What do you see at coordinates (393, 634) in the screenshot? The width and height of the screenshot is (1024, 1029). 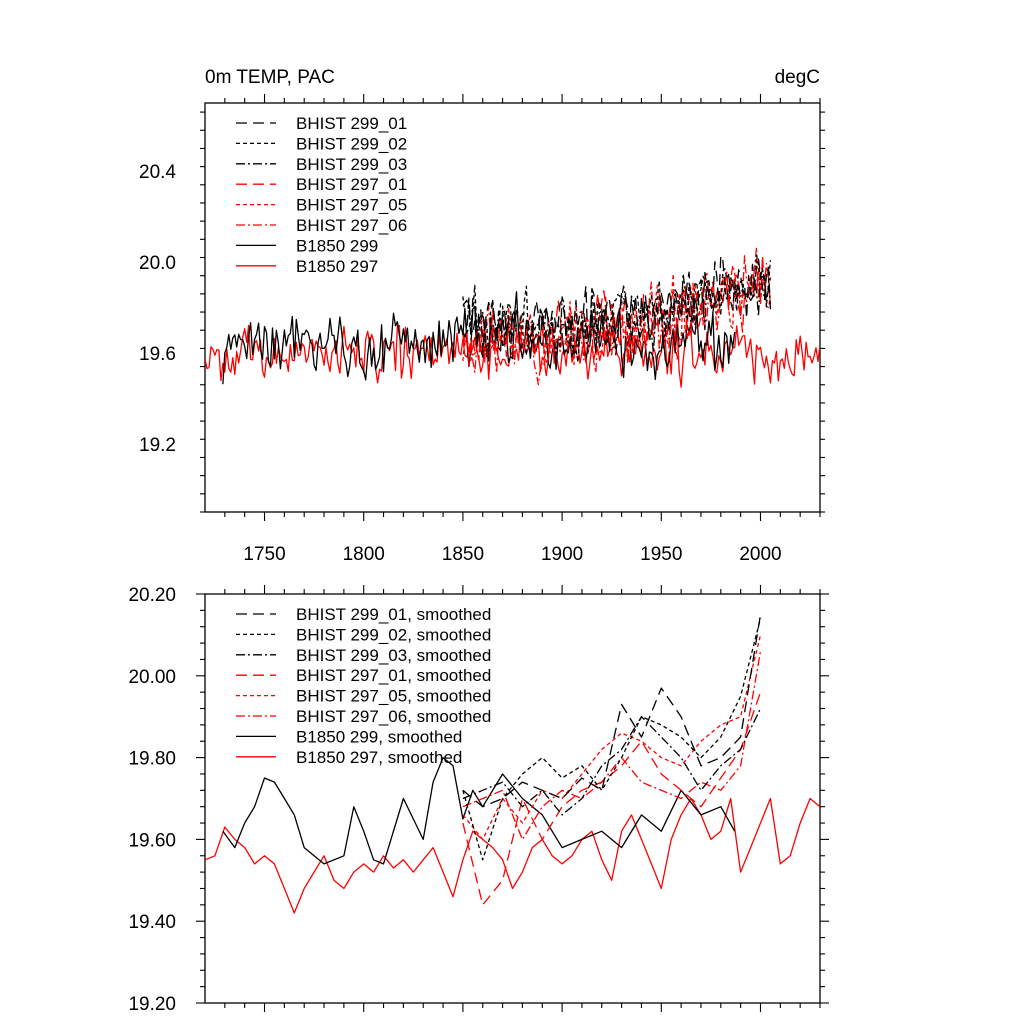 I see `legend-label-bhist-299-02-smoothed: BHIST 299_02, smoothed` at bounding box center [393, 634].